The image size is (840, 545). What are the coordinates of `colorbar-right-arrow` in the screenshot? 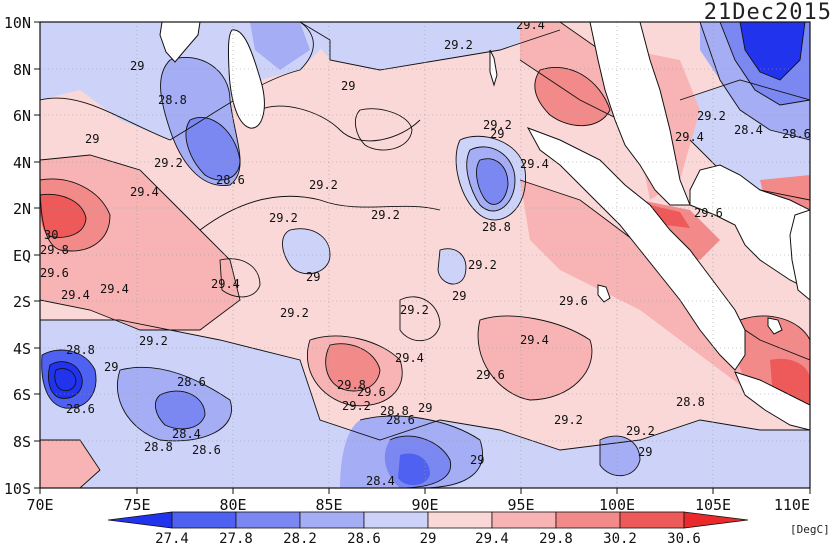 It's located at (716, 520).